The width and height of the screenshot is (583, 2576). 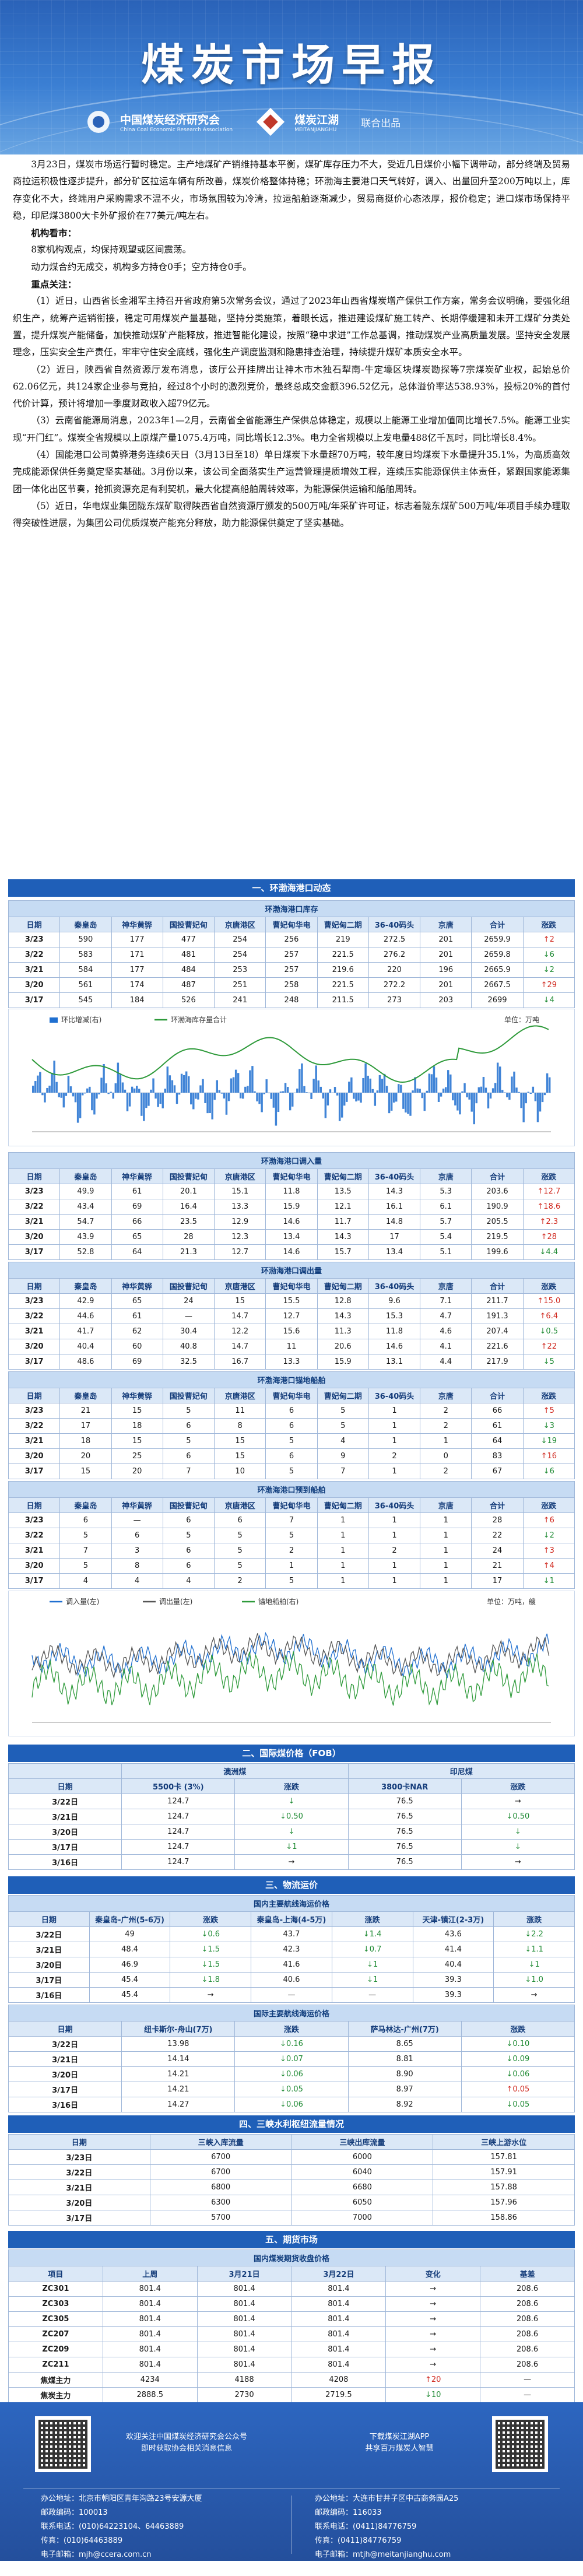 I want to click on table-cell: 208.6, so click(x=527, y=2334).